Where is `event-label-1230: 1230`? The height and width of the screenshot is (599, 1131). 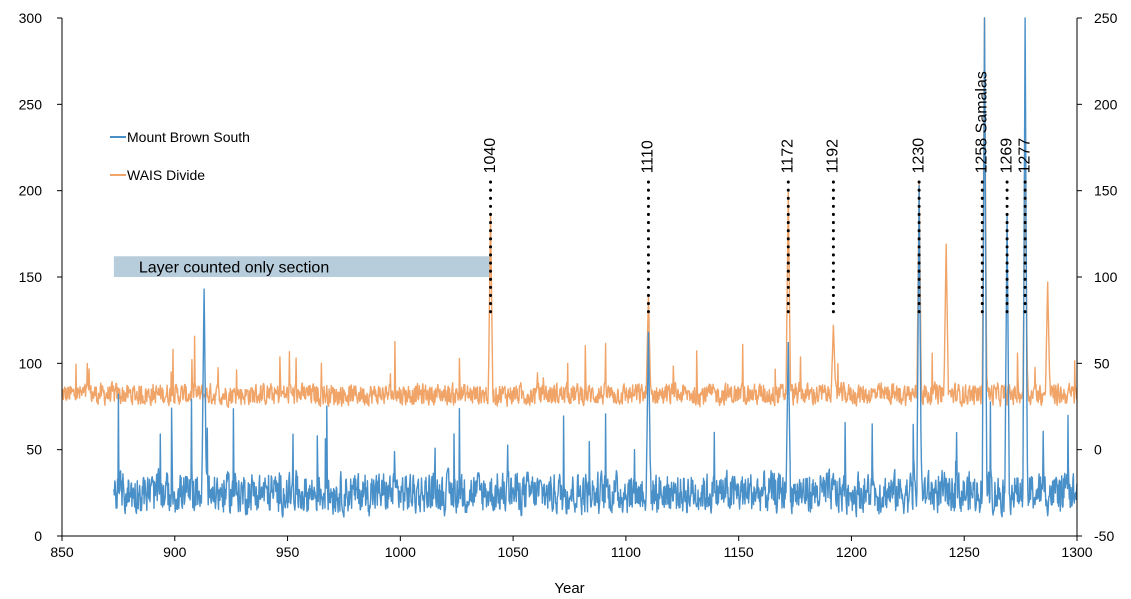
event-label-1230: 1230 is located at coordinates (918, 156).